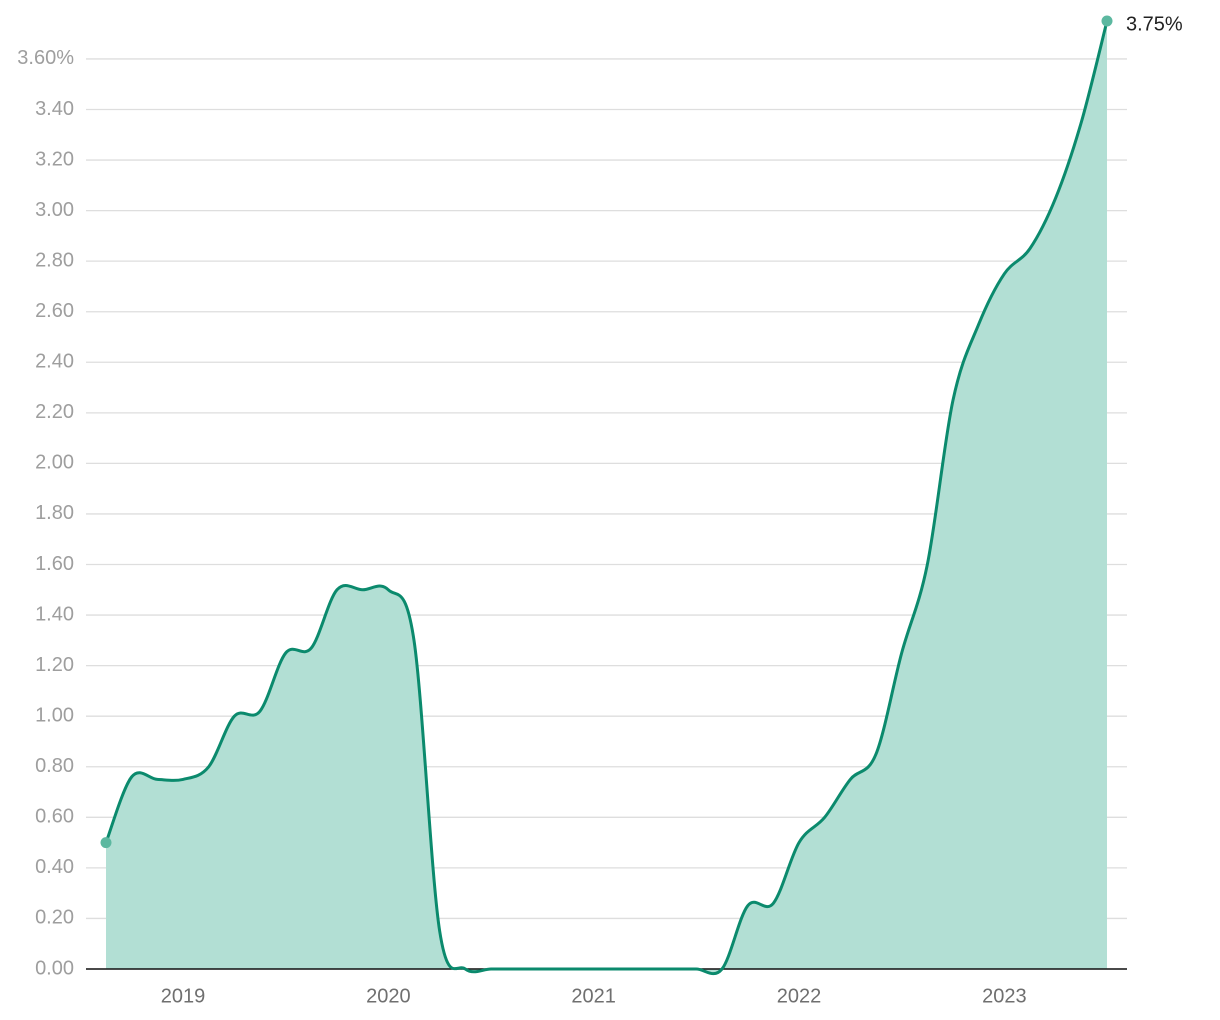 This screenshot has height=1020, width=1220. What do you see at coordinates (54, 513) in the screenshot?
I see `y-tick-label: 1.80` at bounding box center [54, 513].